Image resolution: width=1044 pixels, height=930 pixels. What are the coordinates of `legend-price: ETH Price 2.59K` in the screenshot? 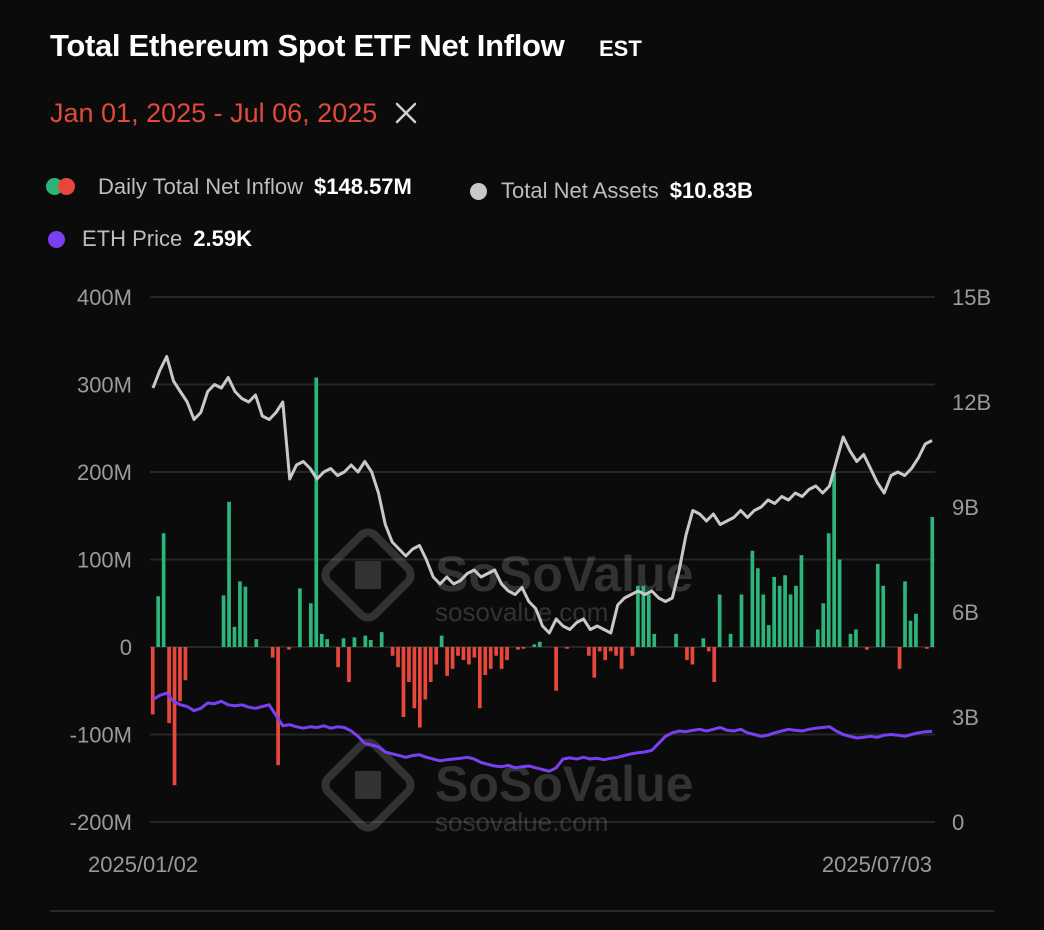 It's located at (150, 239).